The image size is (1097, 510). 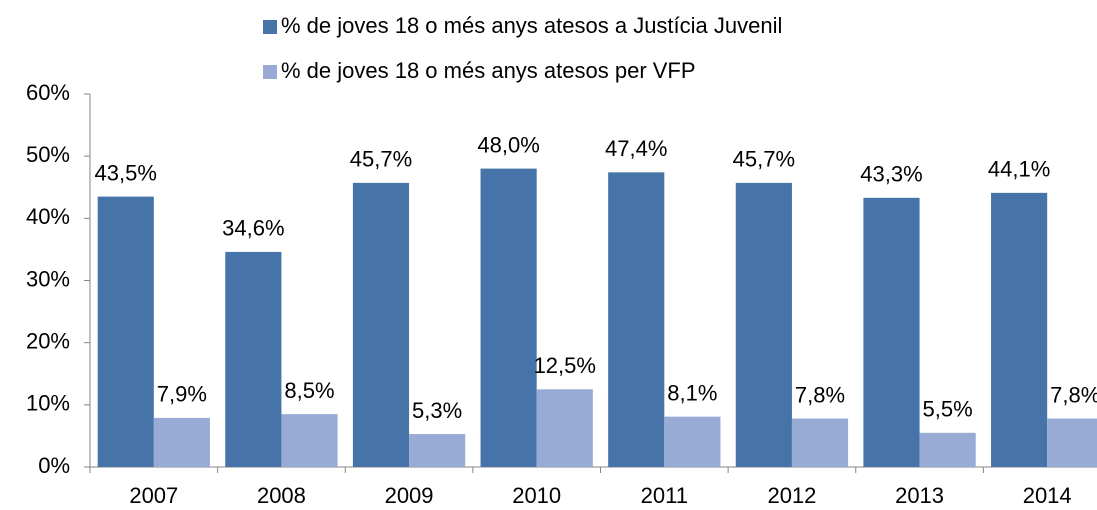 I want to click on value-label: 48,0%, so click(x=508, y=144).